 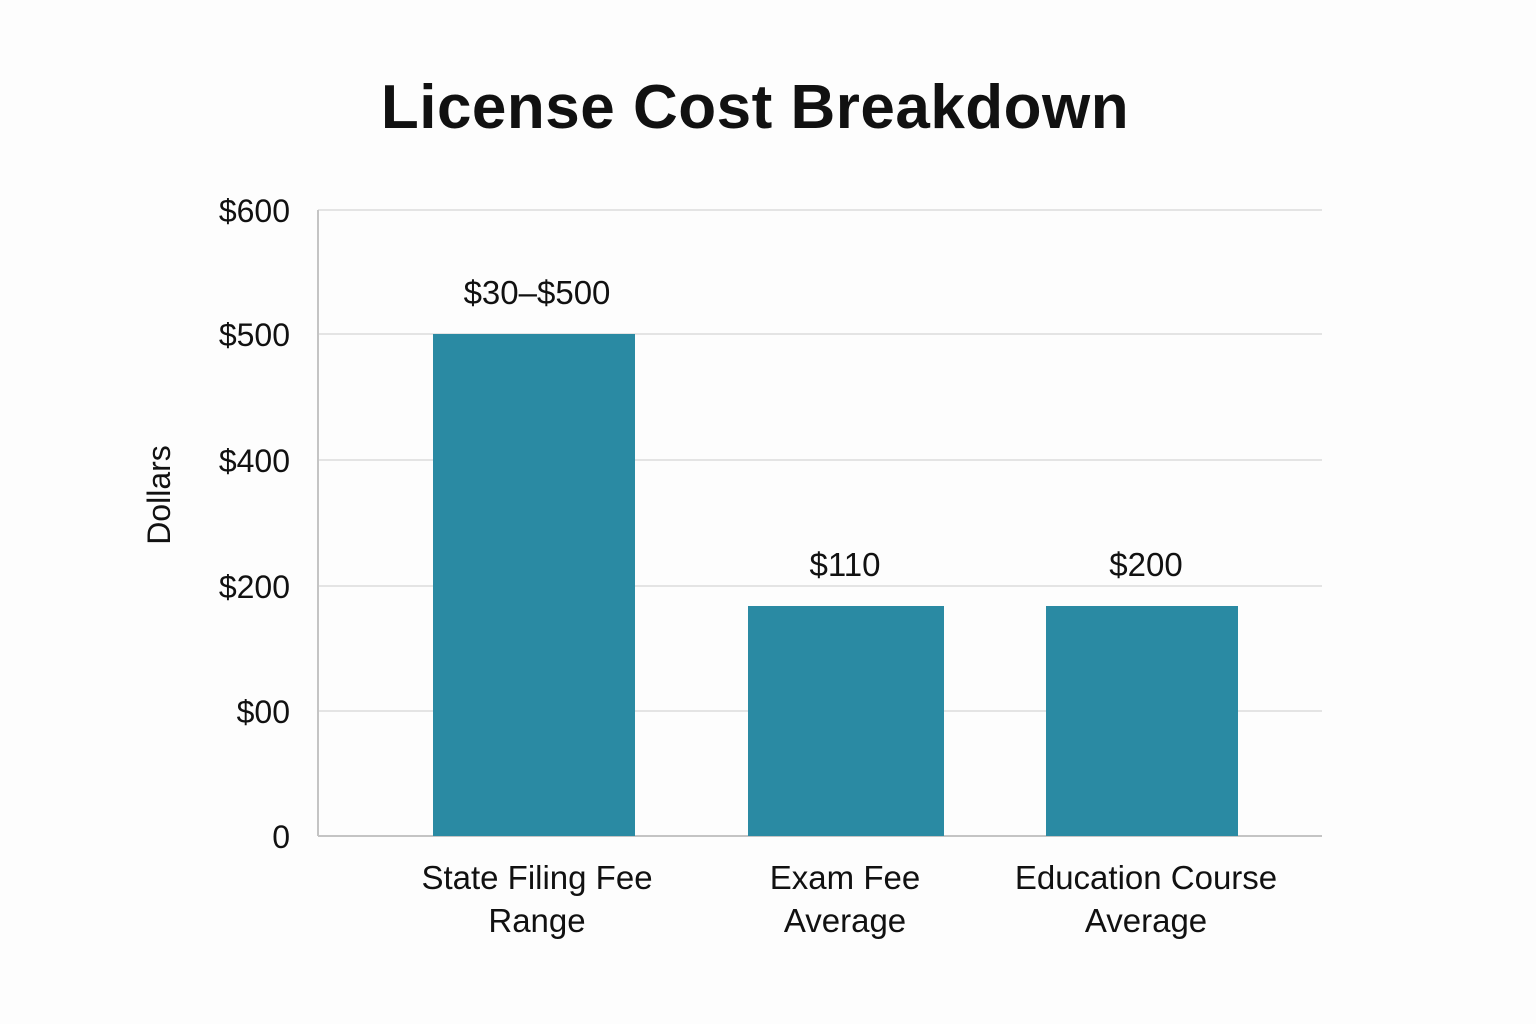 I want to click on data-label: $30–$500, so click(x=537, y=292).